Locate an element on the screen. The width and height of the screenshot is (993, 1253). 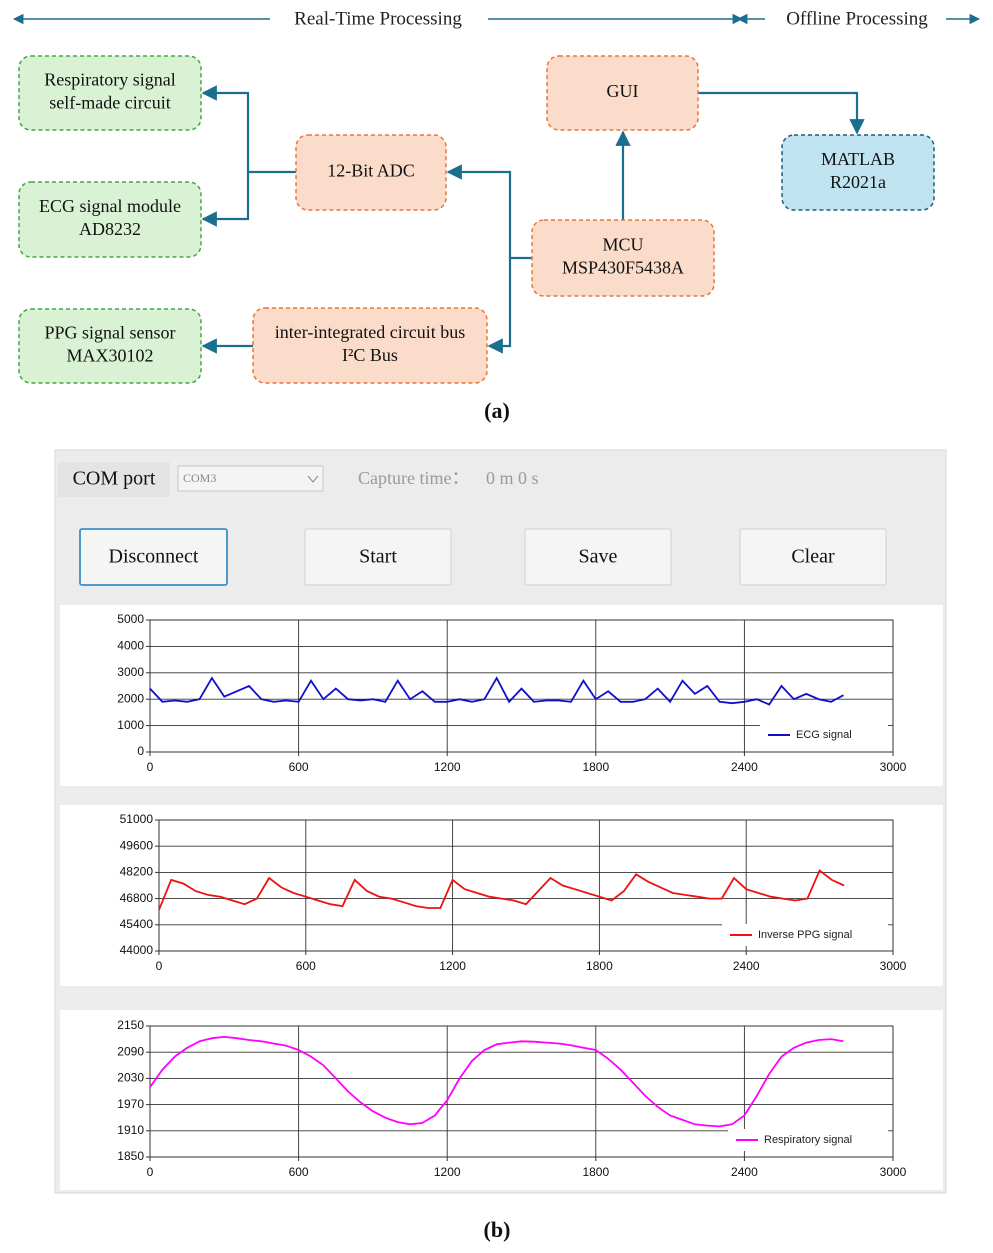
y-tick-label: 1970 is located at coordinates (130, 1104).